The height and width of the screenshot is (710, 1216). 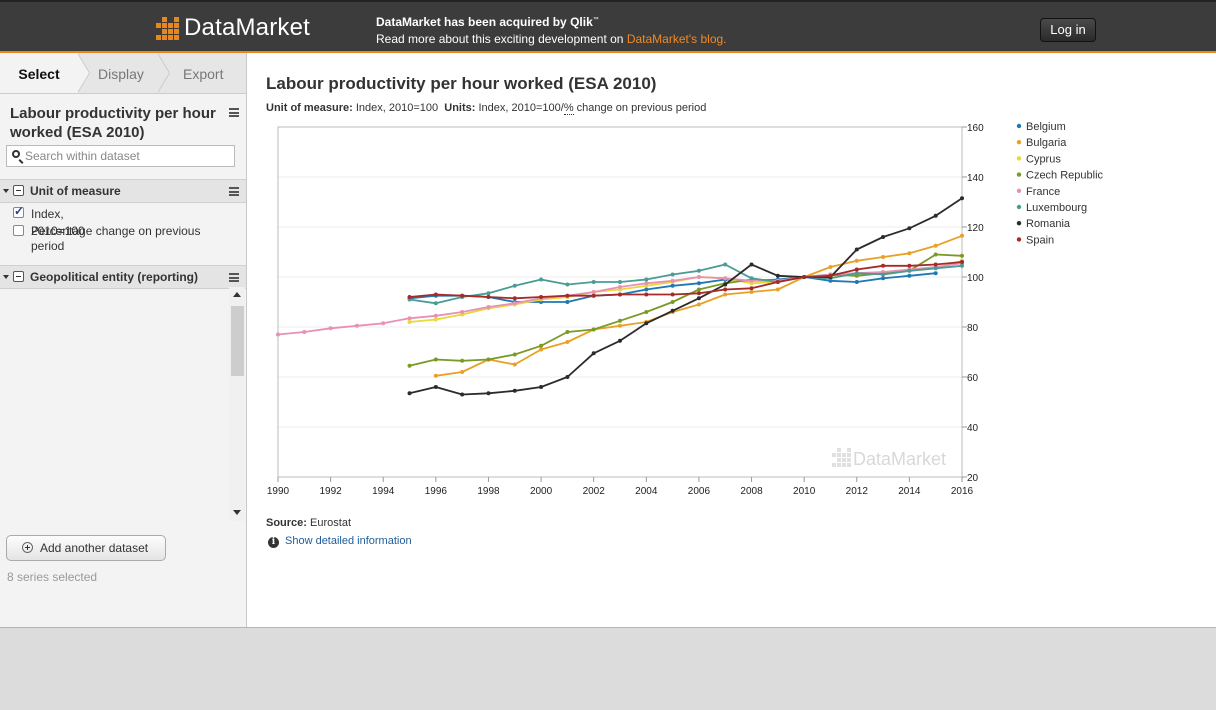 I want to click on login-button: Log in, so click(x=1068, y=30).